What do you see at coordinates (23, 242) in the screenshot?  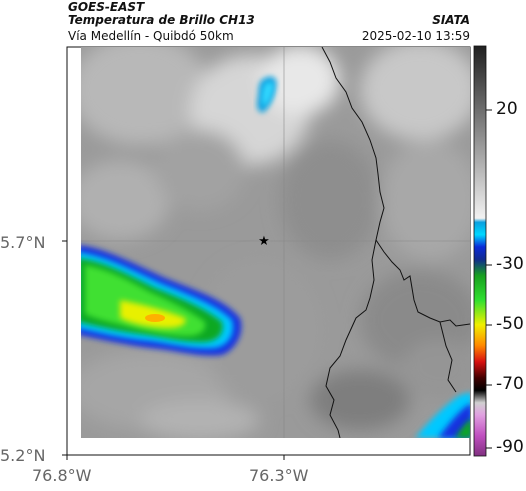 I see `latitude-label: 5.7°N` at bounding box center [23, 242].